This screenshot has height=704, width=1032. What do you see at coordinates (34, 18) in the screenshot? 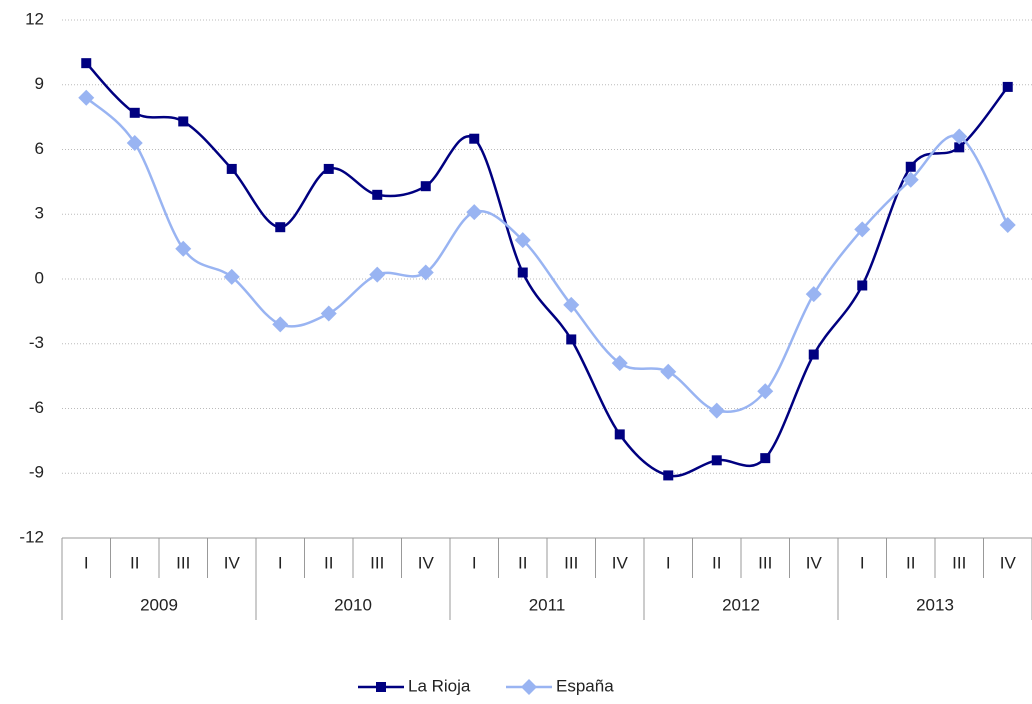
I see `y-tick-label: 12` at bounding box center [34, 18].